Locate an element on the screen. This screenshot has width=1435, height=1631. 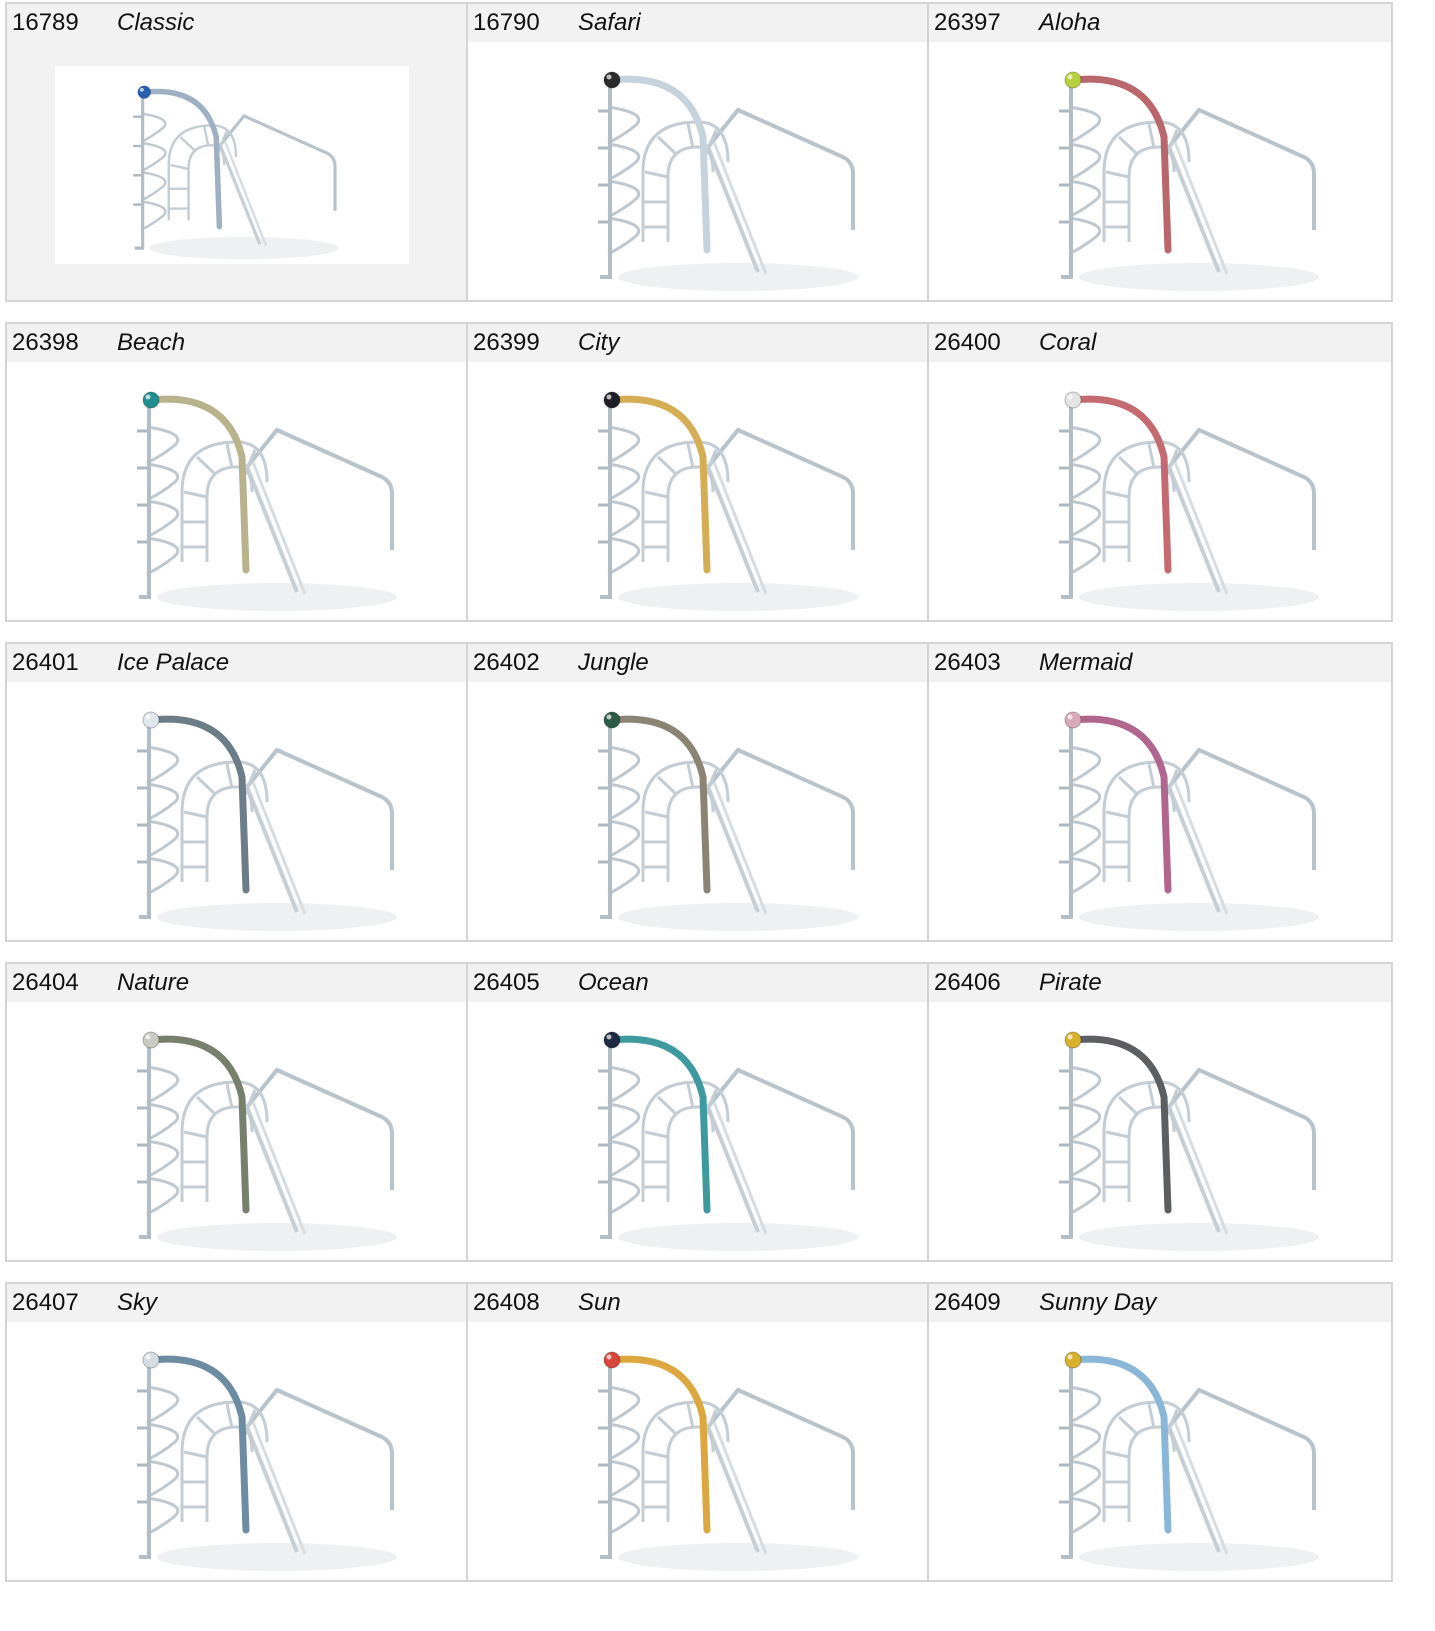
variant-code: 26403 is located at coordinates (967, 662).